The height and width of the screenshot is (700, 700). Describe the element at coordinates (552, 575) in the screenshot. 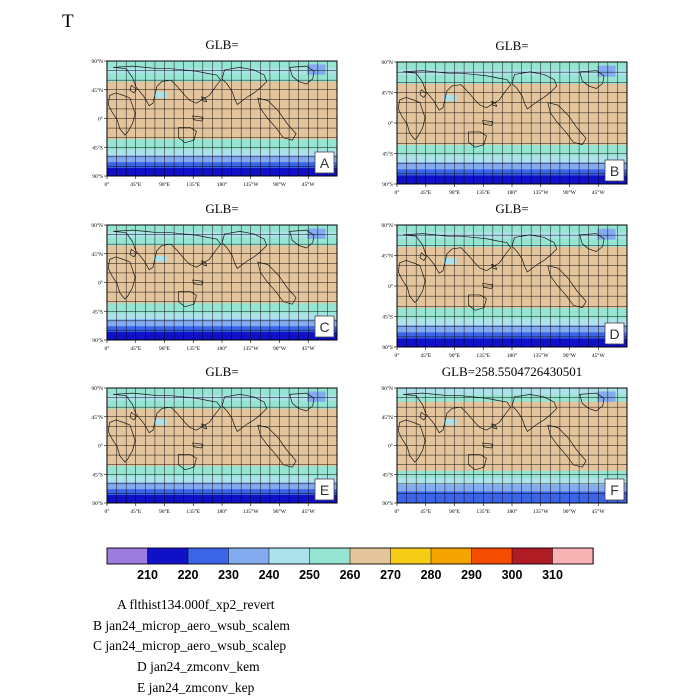

I see `colorbar-tick-label: 310` at that location.